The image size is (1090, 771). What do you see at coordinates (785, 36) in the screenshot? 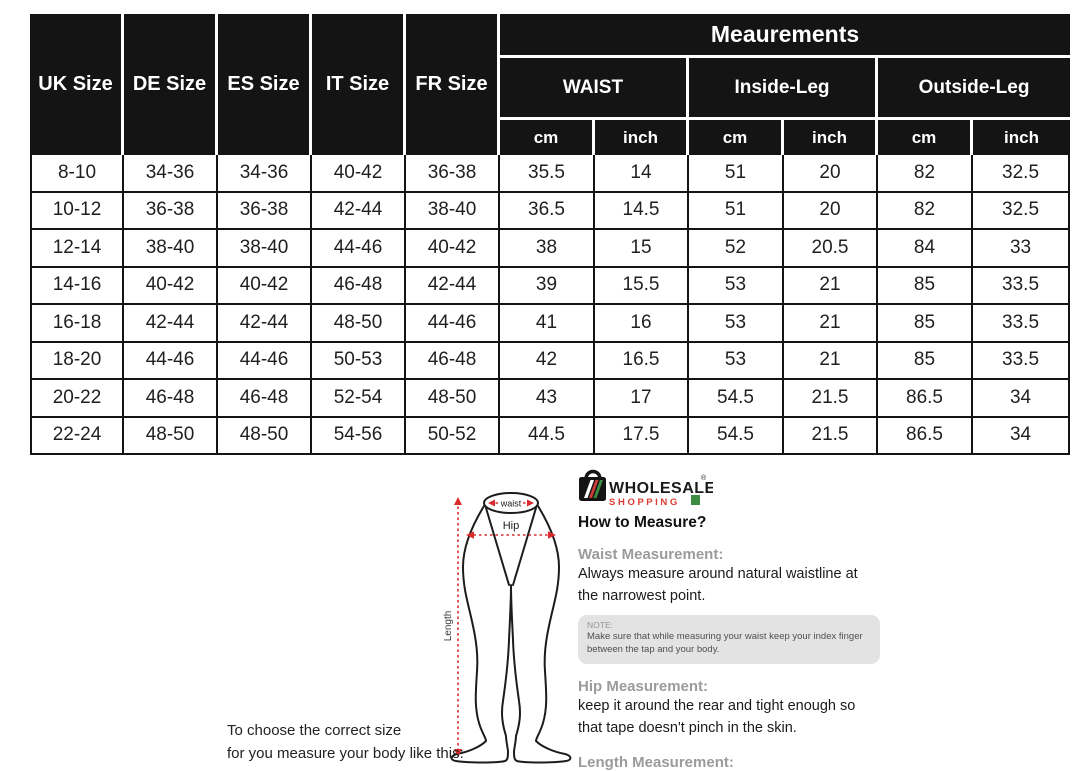
I see `measurements-title: Meaurements` at bounding box center [785, 36].